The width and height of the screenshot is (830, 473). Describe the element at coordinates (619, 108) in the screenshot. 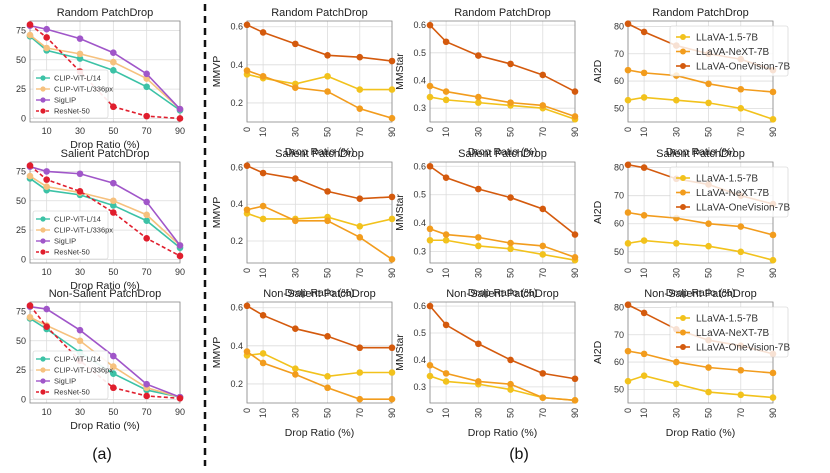

I see `y-tick-label: 50` at that location.